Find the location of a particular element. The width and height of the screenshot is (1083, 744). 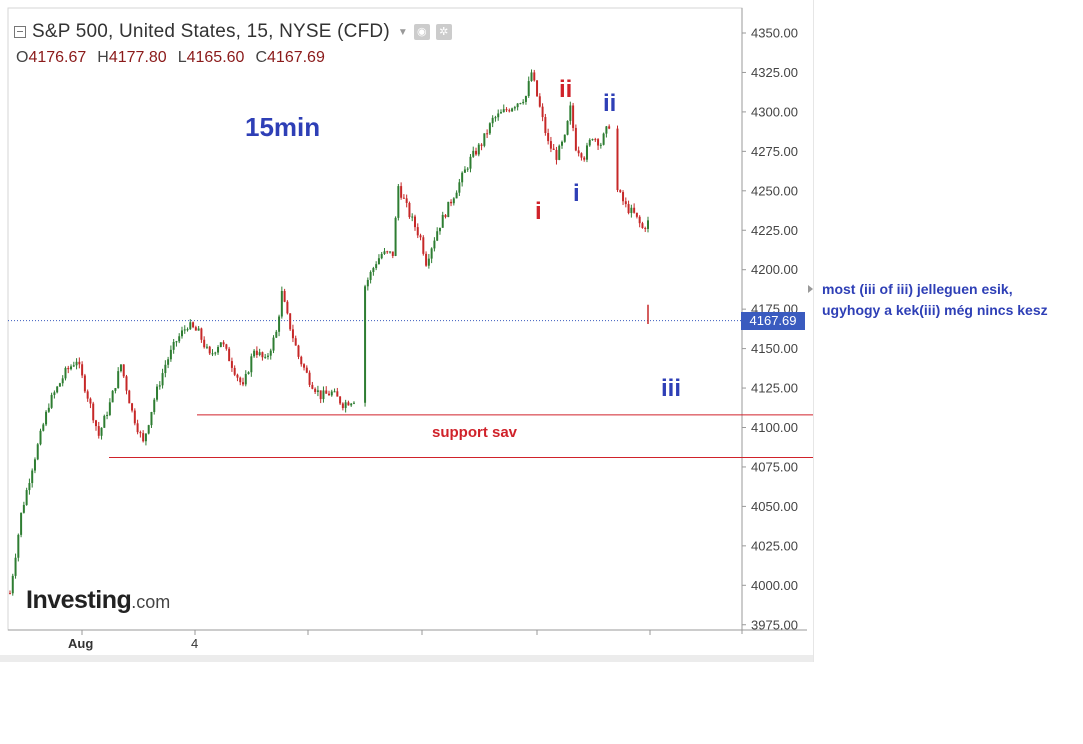

y-tick-label: 4150.00 is located at coordinates (774, 348).